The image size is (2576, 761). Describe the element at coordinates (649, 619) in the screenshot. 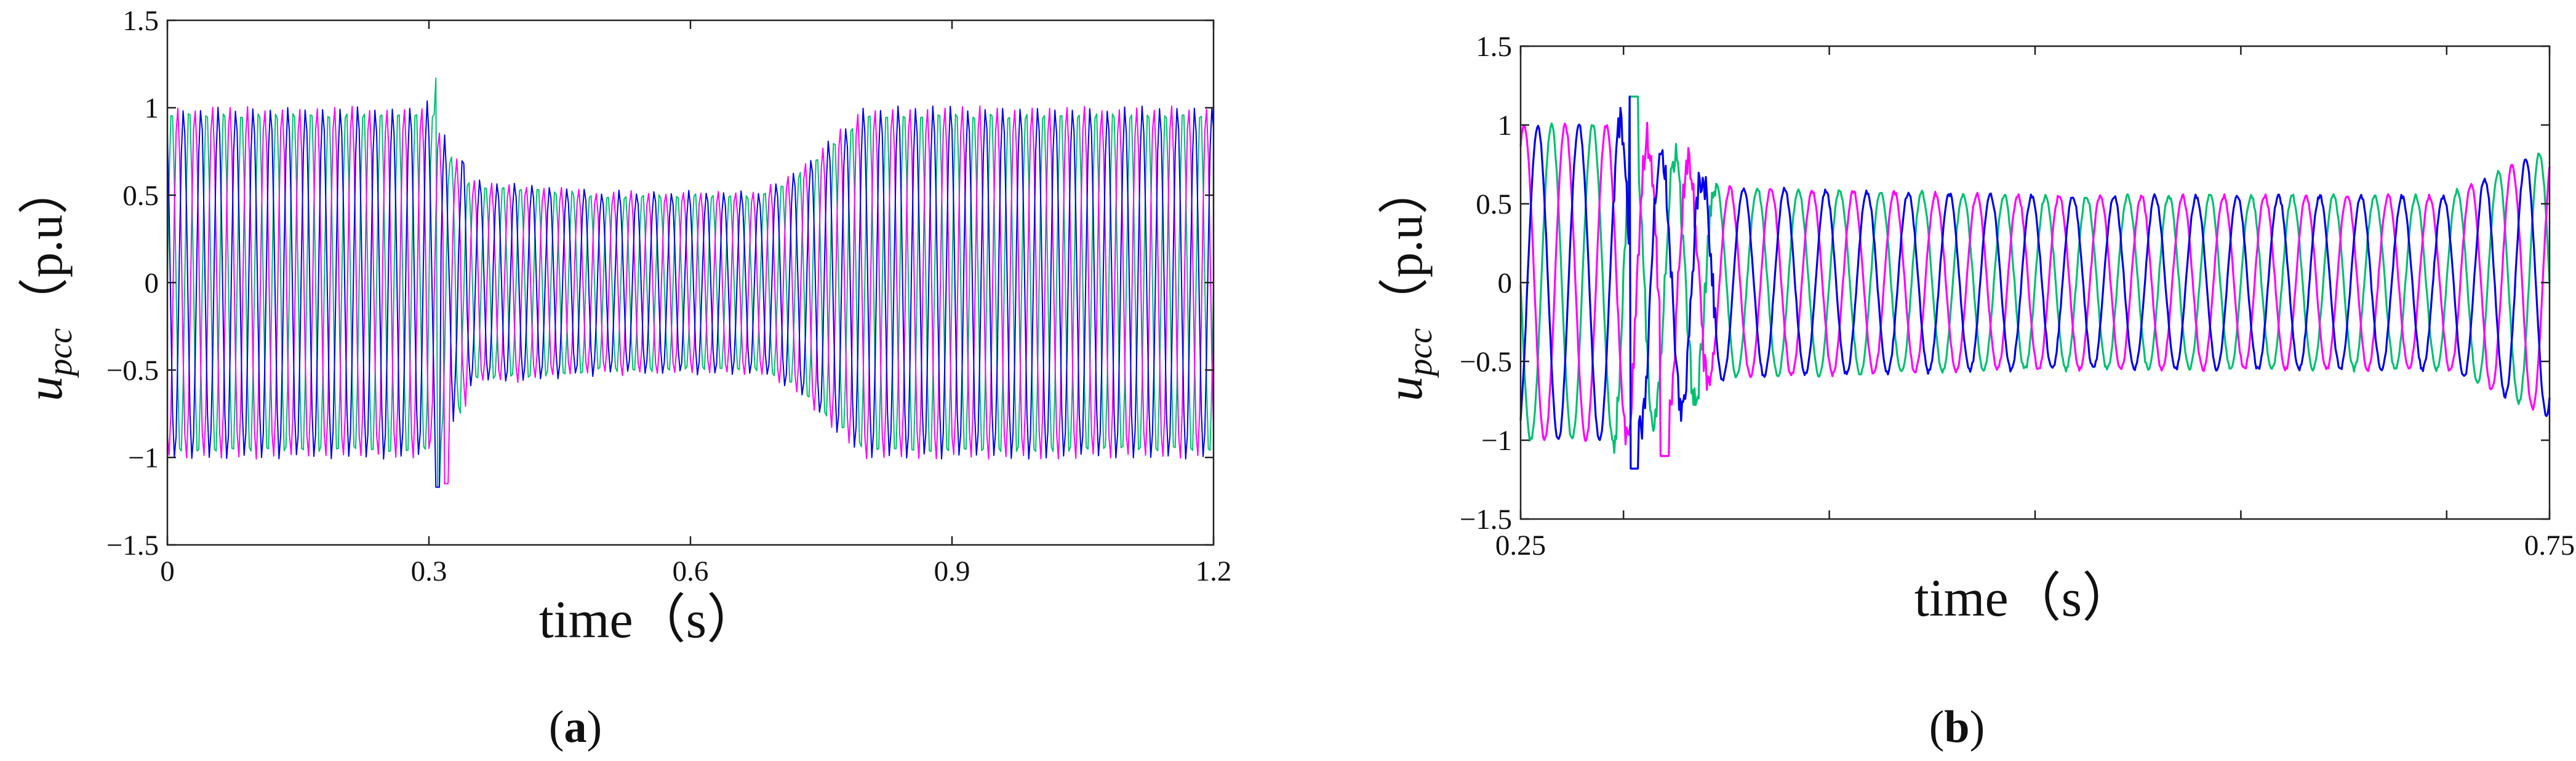

I see `x-axis-label-a: time（s）` at that location.